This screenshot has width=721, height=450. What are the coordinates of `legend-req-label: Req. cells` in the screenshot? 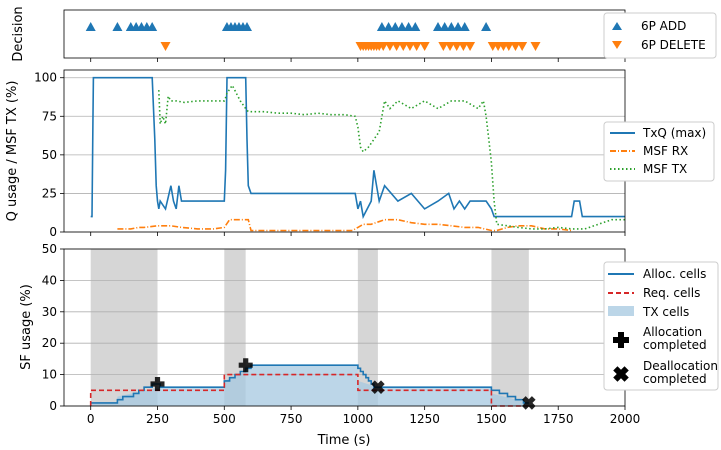 It's located at (671, 293).